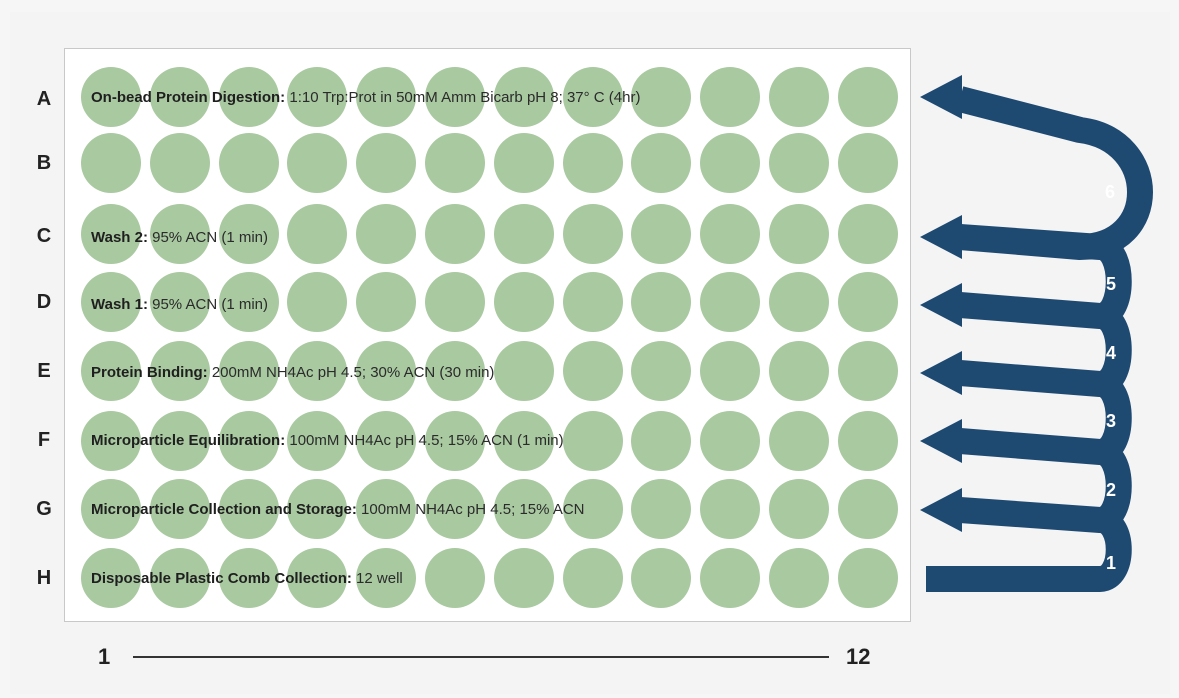  I want to click on step-detail-row-d: 95% ACN (1 min), so click(207, 304).